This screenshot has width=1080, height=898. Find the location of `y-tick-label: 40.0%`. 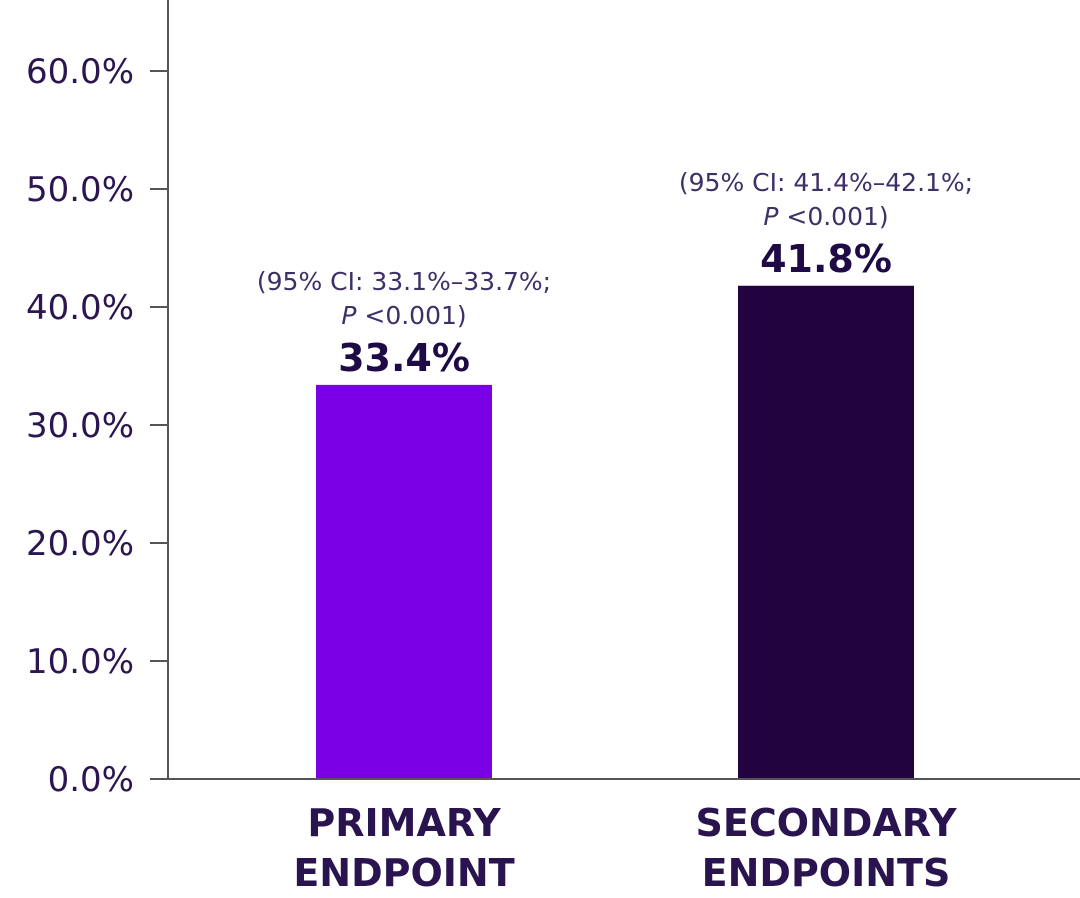

y-tick-label: 40.0% is located at coordinates (80, 308).